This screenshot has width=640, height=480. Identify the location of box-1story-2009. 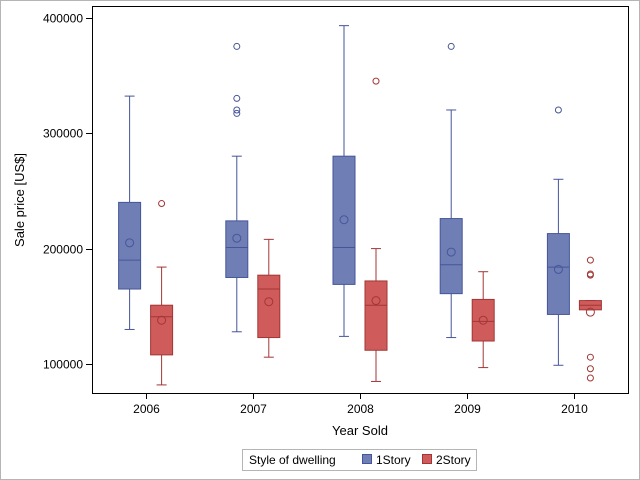
(451, 190).